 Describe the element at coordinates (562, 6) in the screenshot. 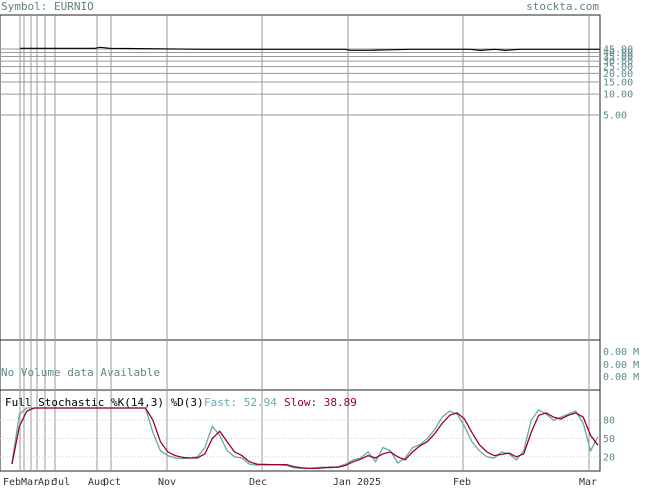

I see `brand-link: stockta.com` at that location.